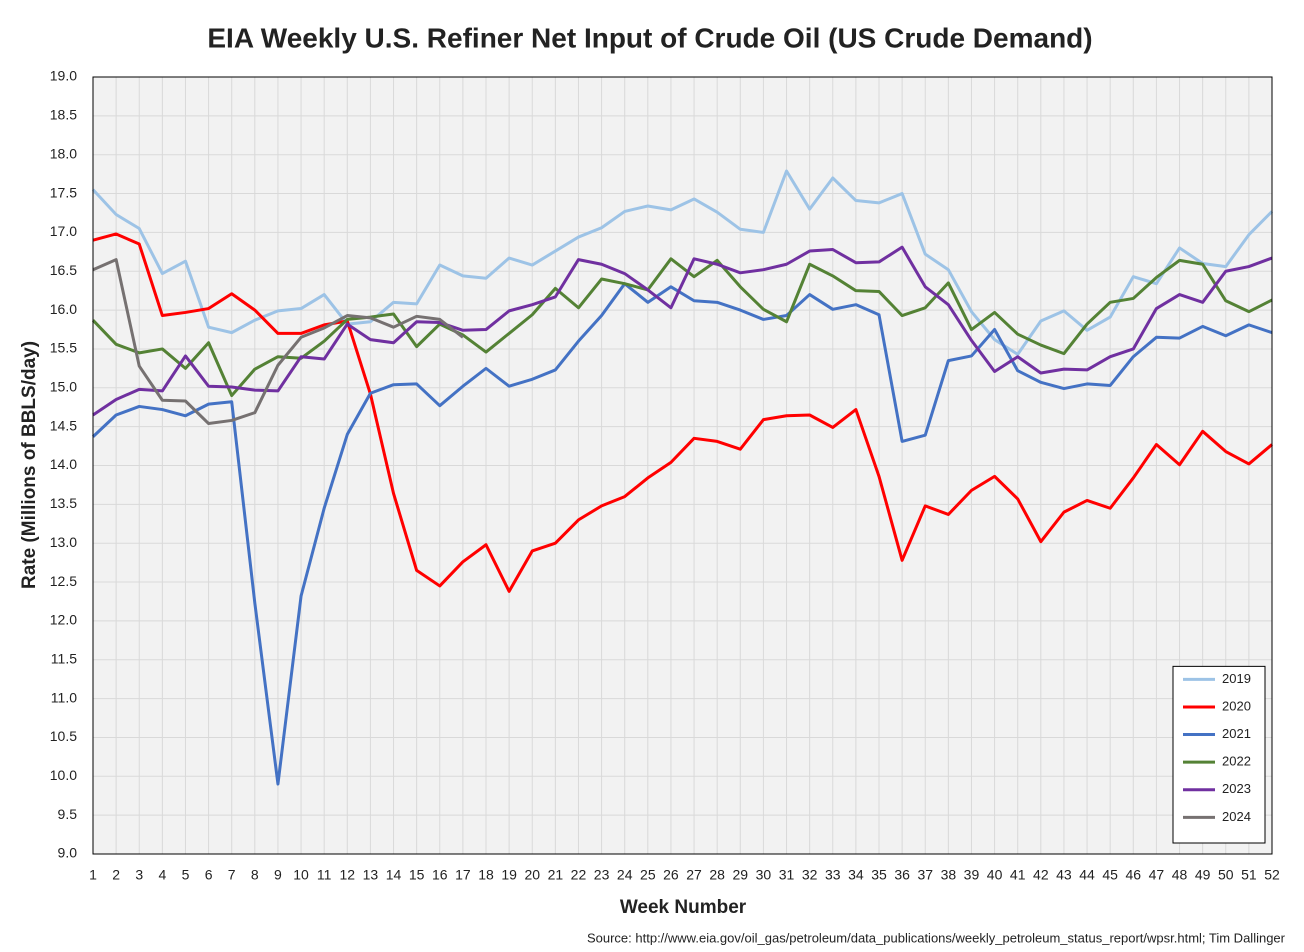 The width and height of the screenshot is (1304, 952). What do you see at coordinates (486, 875) in the screenshot?
I see `x-tick-label: 18` at bounding box center [486, 875].